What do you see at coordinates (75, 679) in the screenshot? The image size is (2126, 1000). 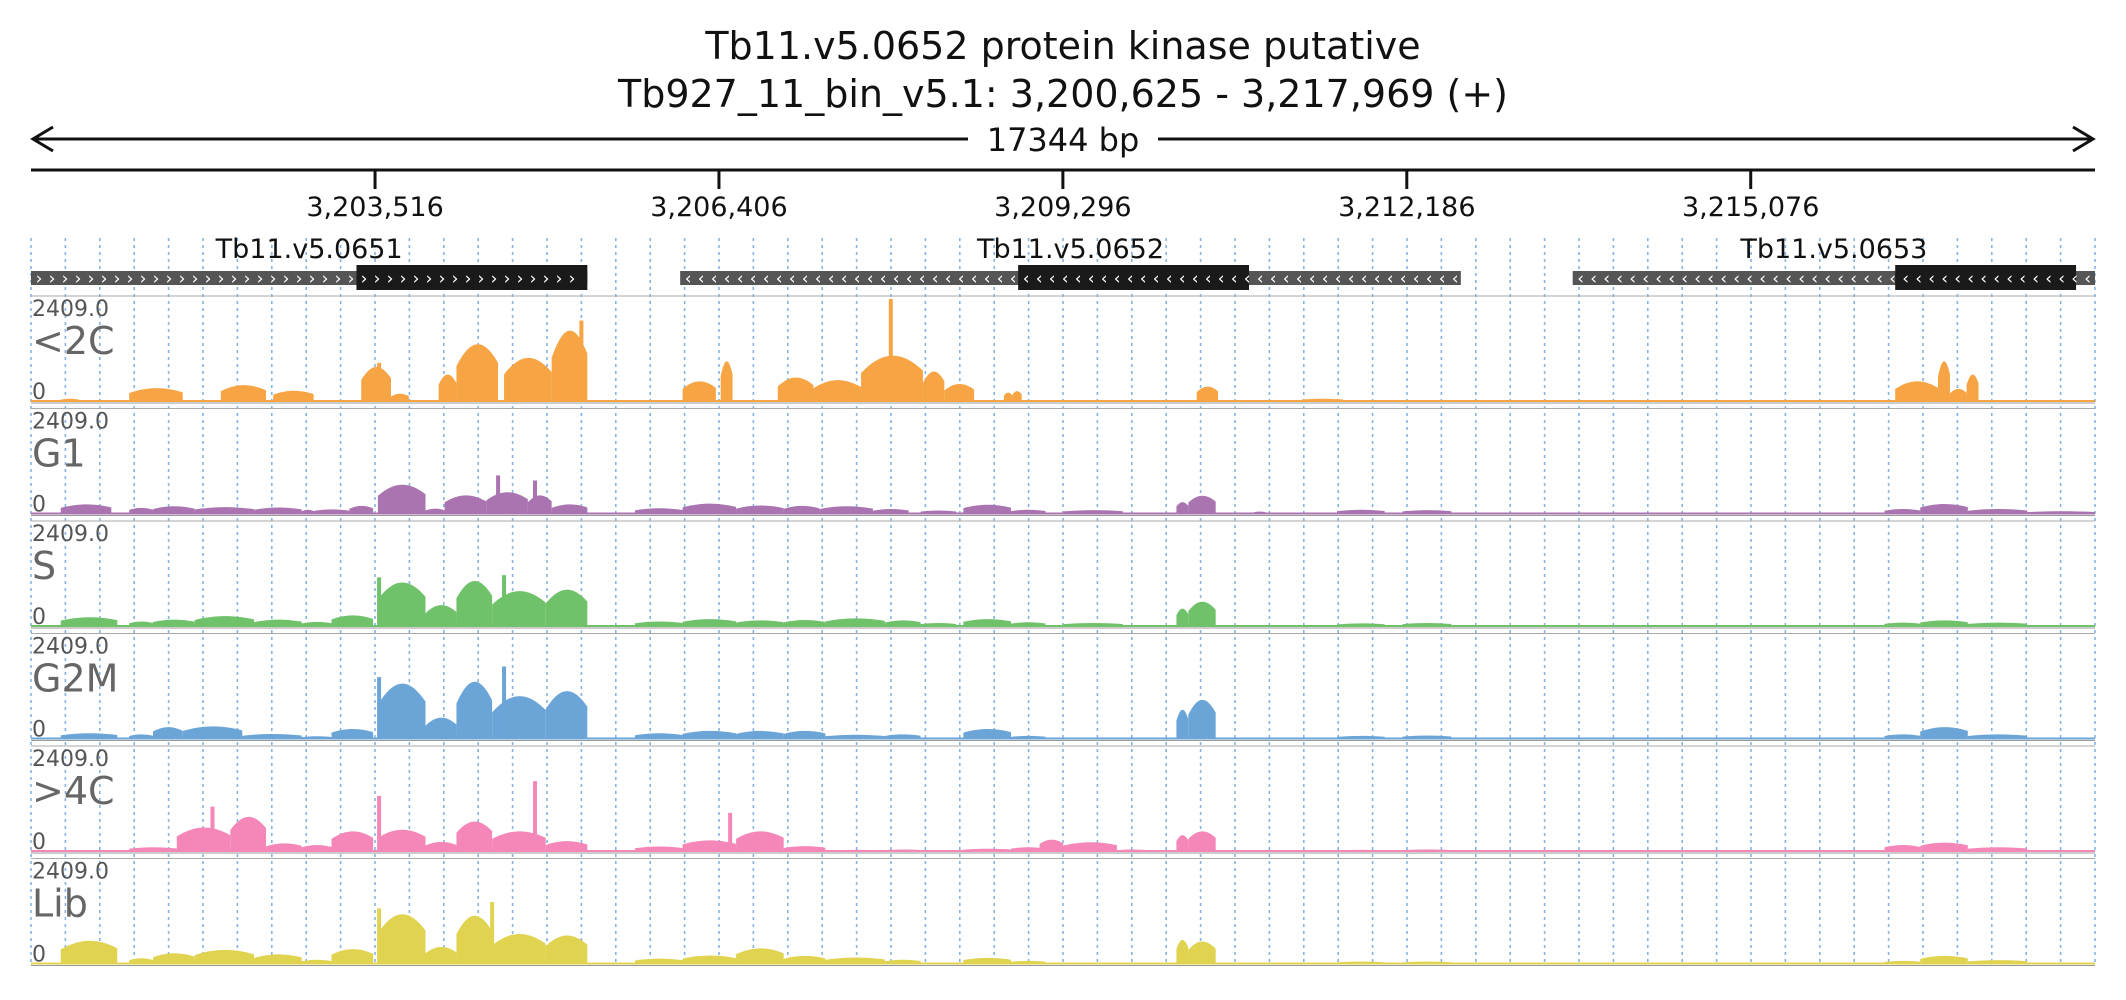 I see `series-label: G2M` at bounding box center [75, 679].